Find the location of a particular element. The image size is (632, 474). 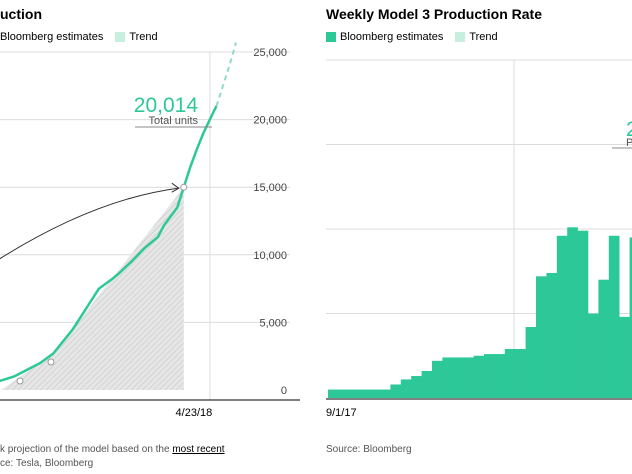

estimate-swatch is located at coordinates (331, 37).